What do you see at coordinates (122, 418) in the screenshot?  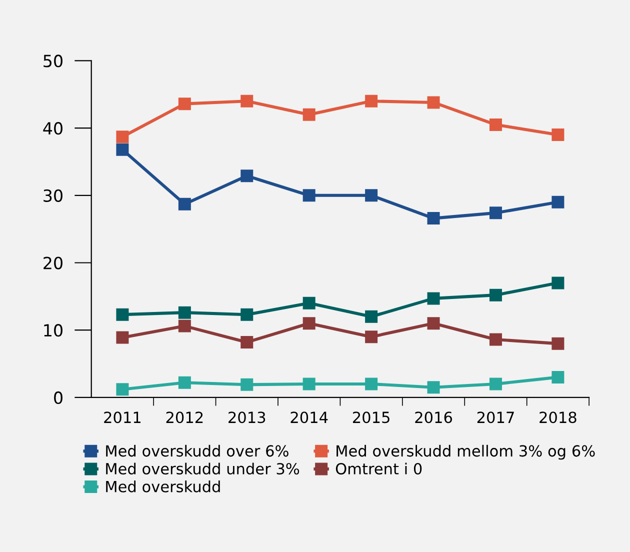 I see `x-tick-label: 2011` at bounding box center [122, 418].